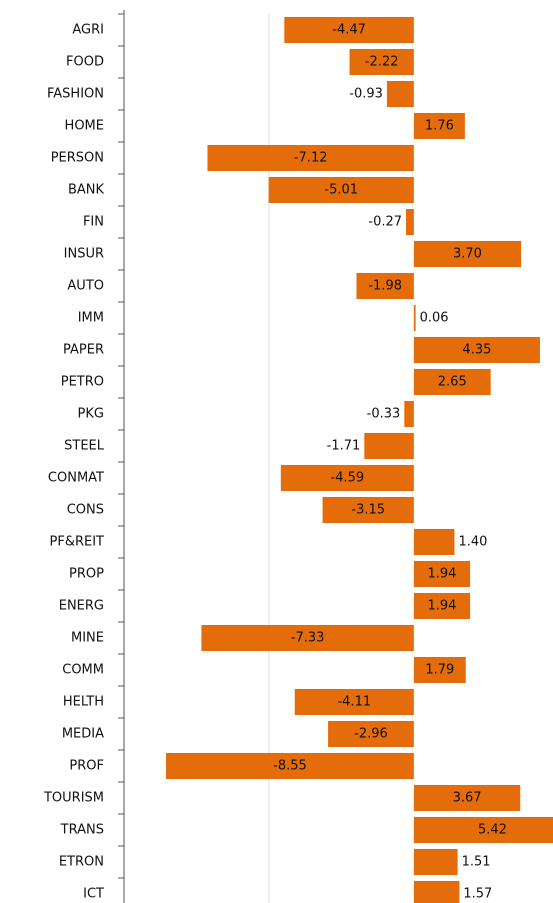 Image resolution: width=553 pixels, height=903 pixels. I want to click on value-label: -0.33, so click(384, 414).